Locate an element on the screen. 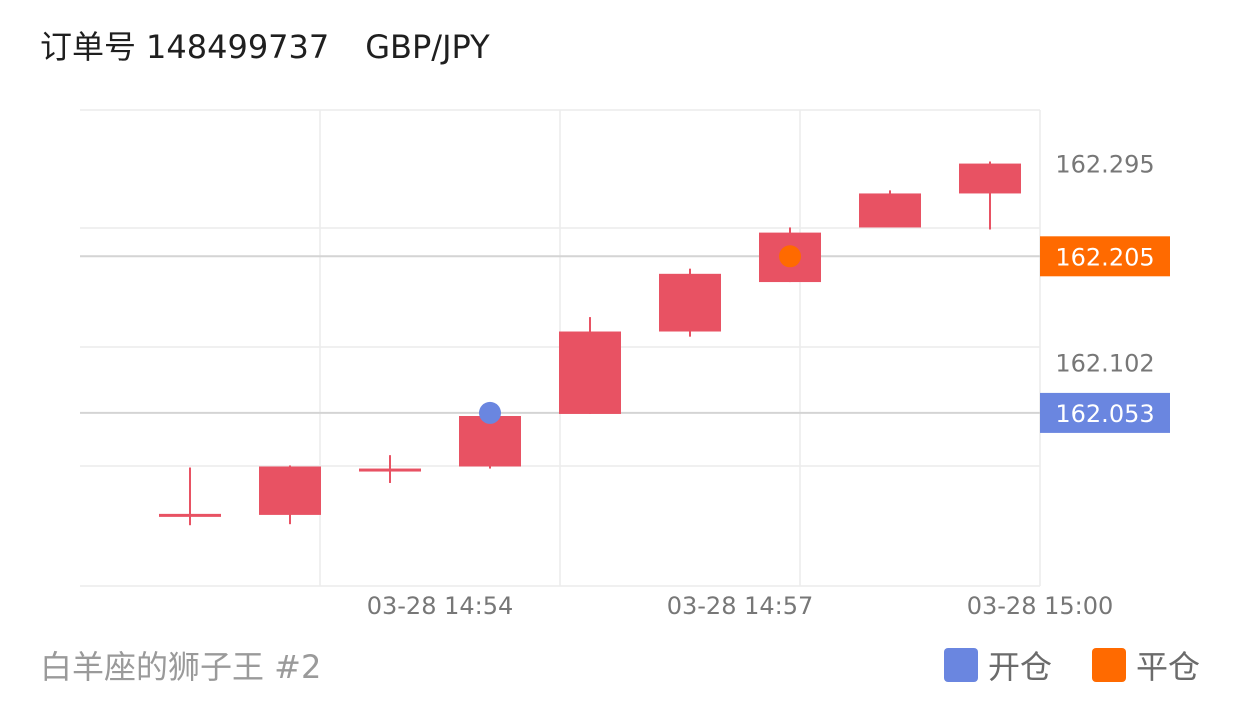 The height and width of the screenshot is (704, 1240). legend-item-open: 开仓 is located at coordinates (997, 665).